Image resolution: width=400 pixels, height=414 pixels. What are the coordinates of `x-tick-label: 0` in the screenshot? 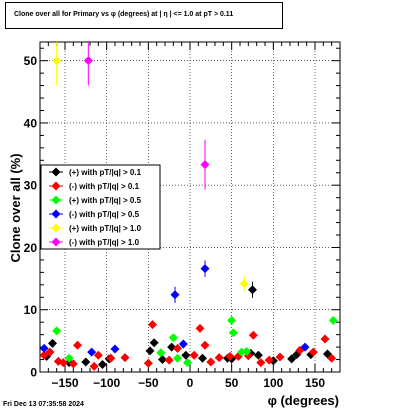 It's located at (190, 383).